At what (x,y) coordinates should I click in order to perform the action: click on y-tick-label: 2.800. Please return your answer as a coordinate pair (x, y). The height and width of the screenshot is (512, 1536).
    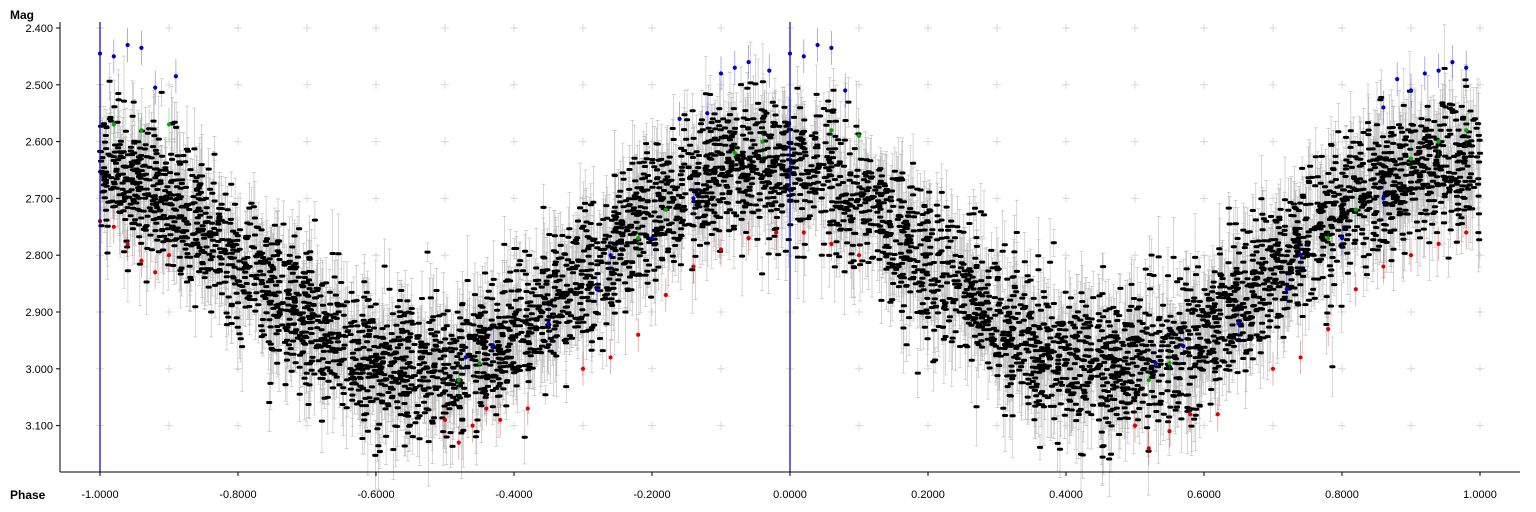
    Looking at the image, I should click on (39, 256).